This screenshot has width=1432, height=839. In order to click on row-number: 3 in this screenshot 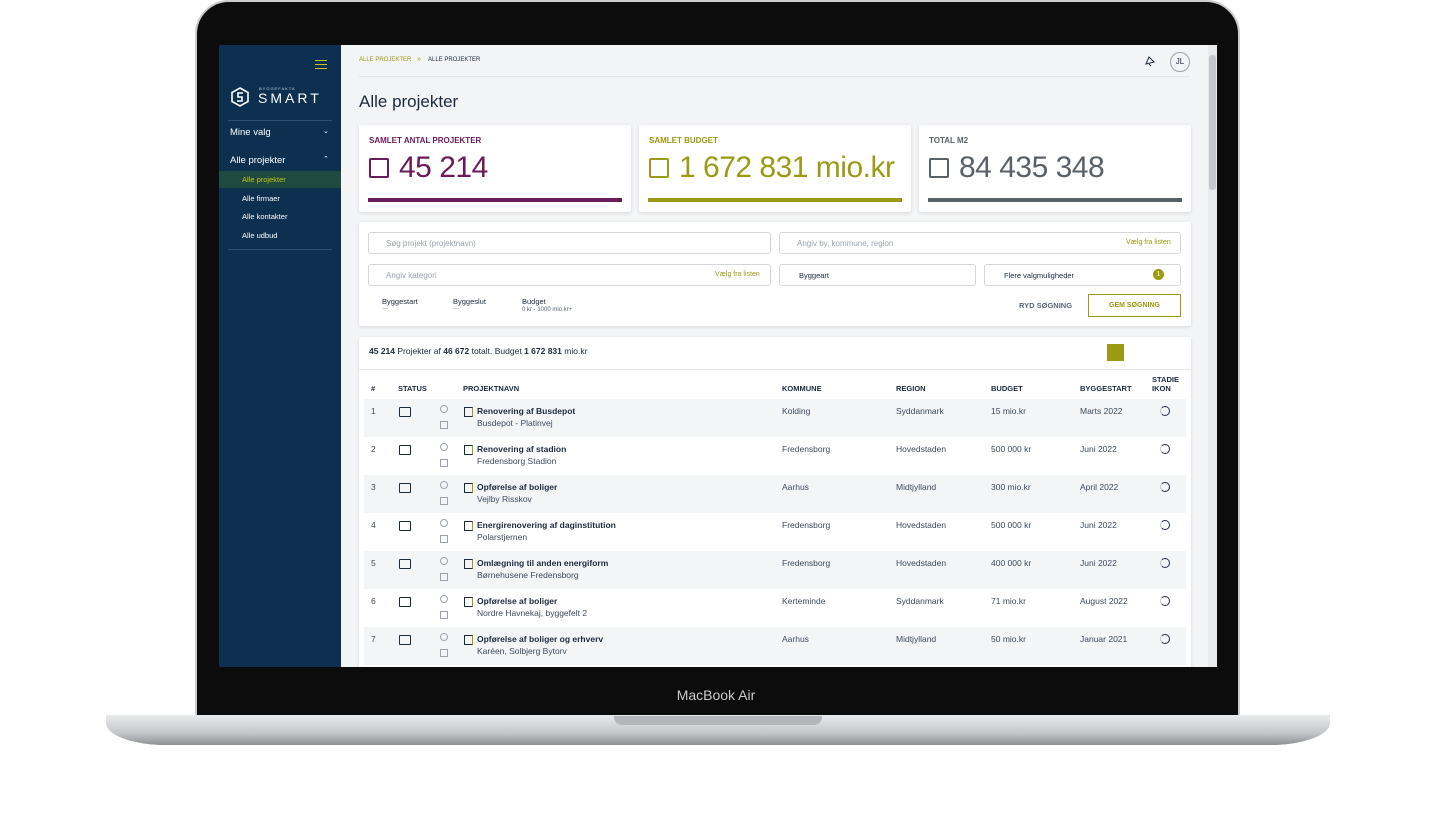, I will do `click(373, 487)`.